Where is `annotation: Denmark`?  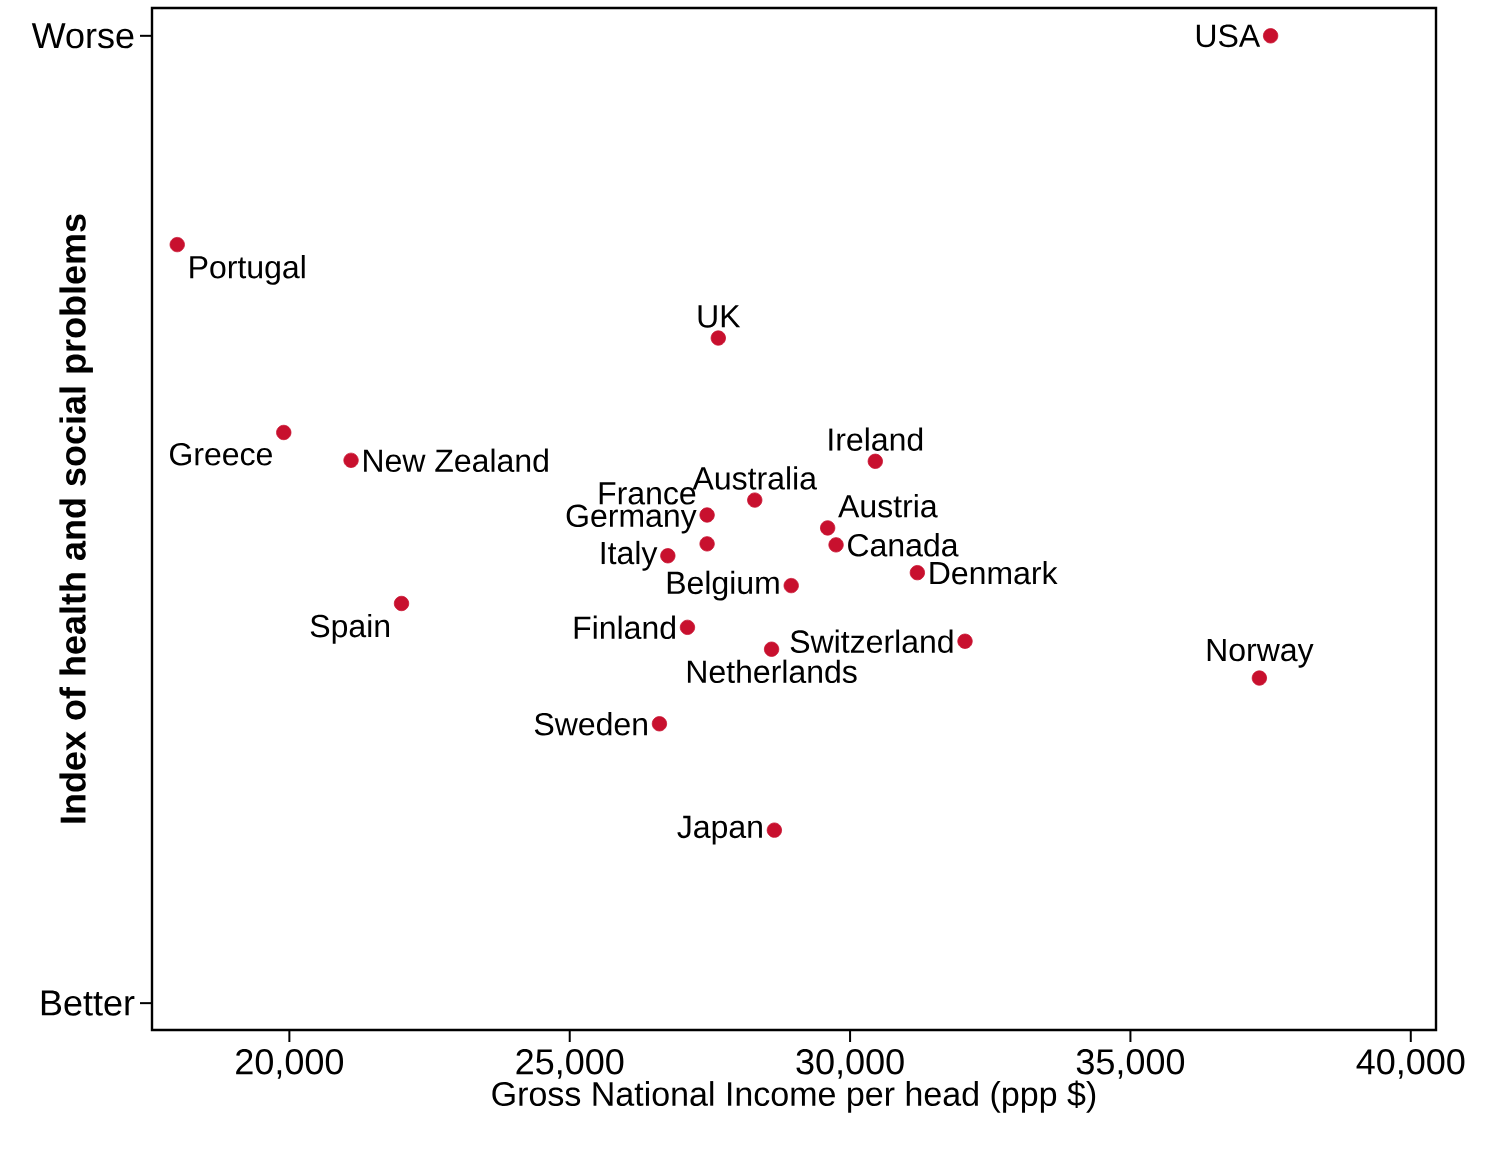
annotation: Denmark is located at coordinates (994, 572).